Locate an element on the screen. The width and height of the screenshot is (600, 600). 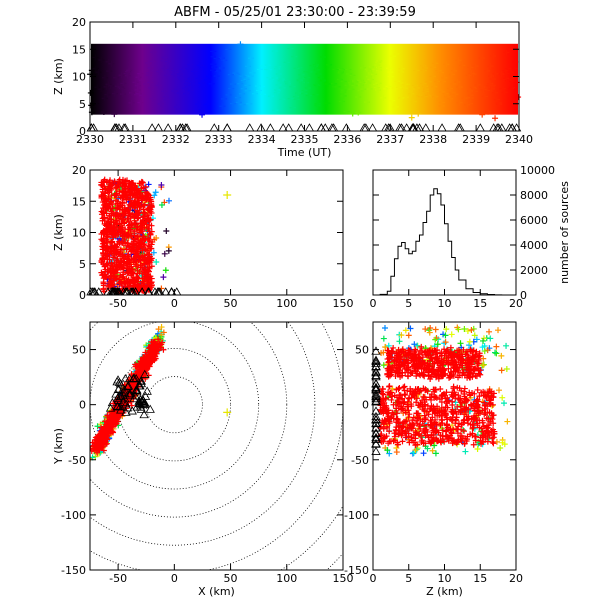
y-tick-label: 0 is located at coordinates (82, 131).